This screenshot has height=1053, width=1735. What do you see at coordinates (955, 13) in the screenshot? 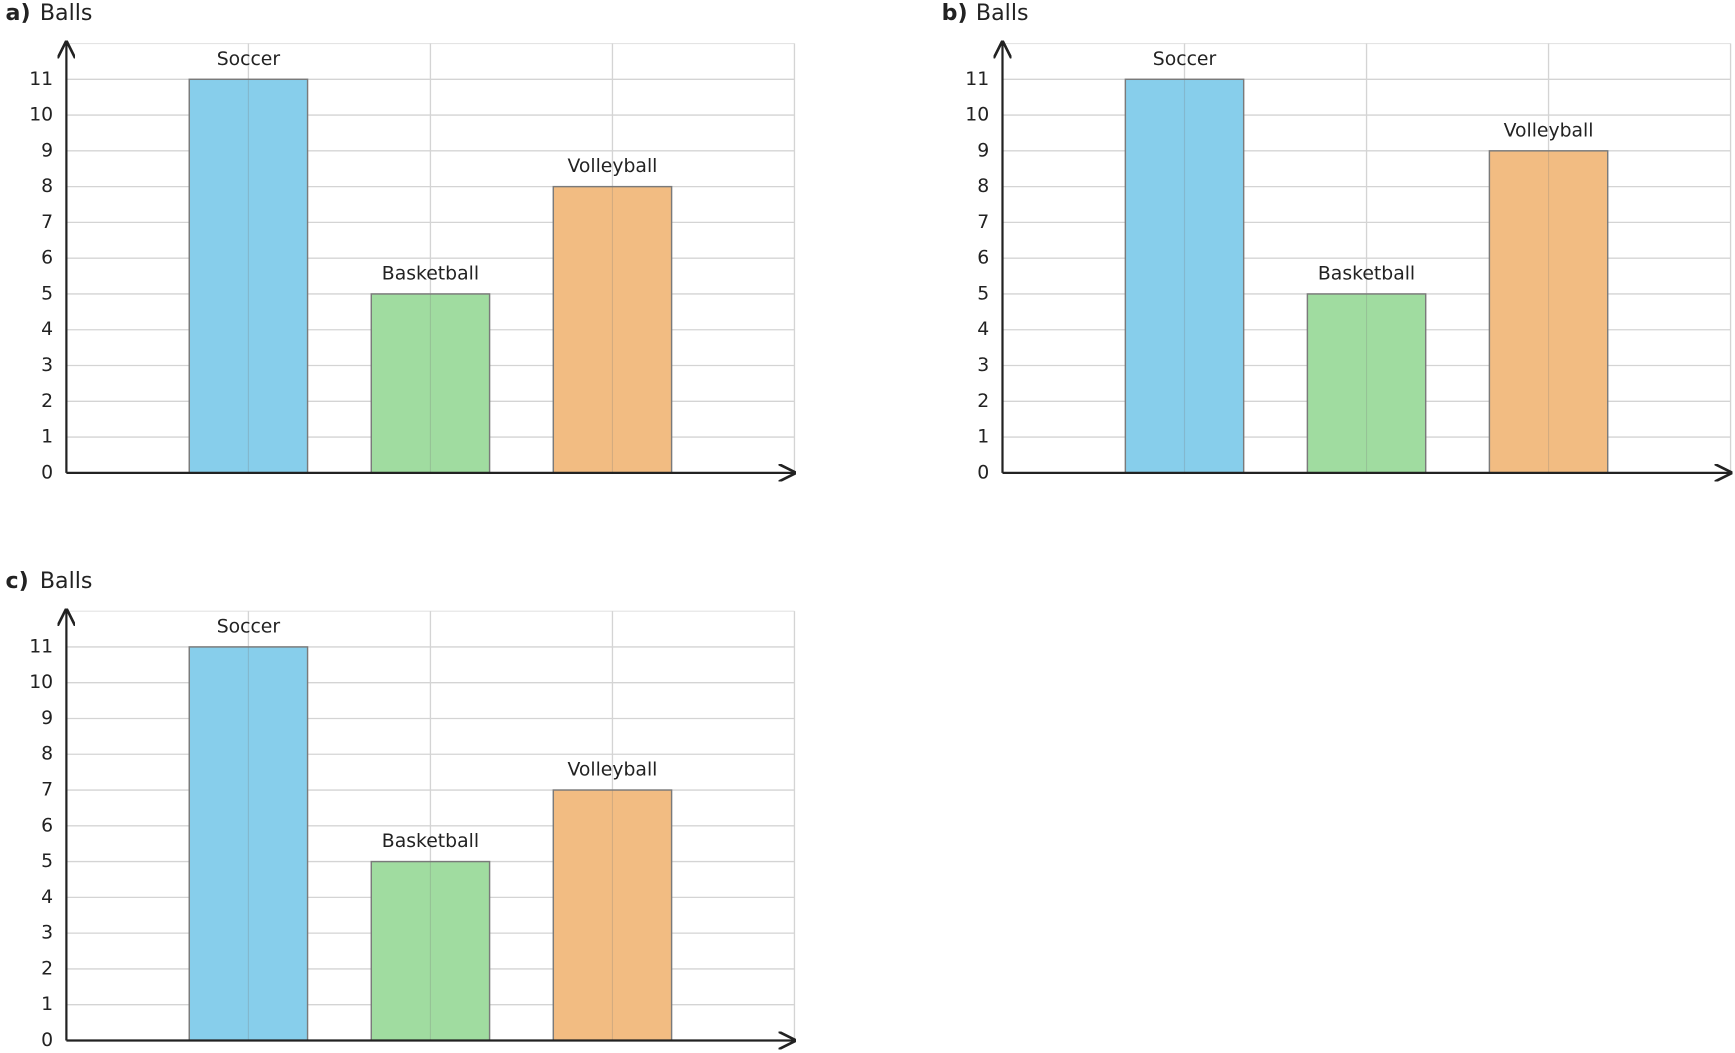
I see `panel-label: b)` at bounding box center [955, 13].